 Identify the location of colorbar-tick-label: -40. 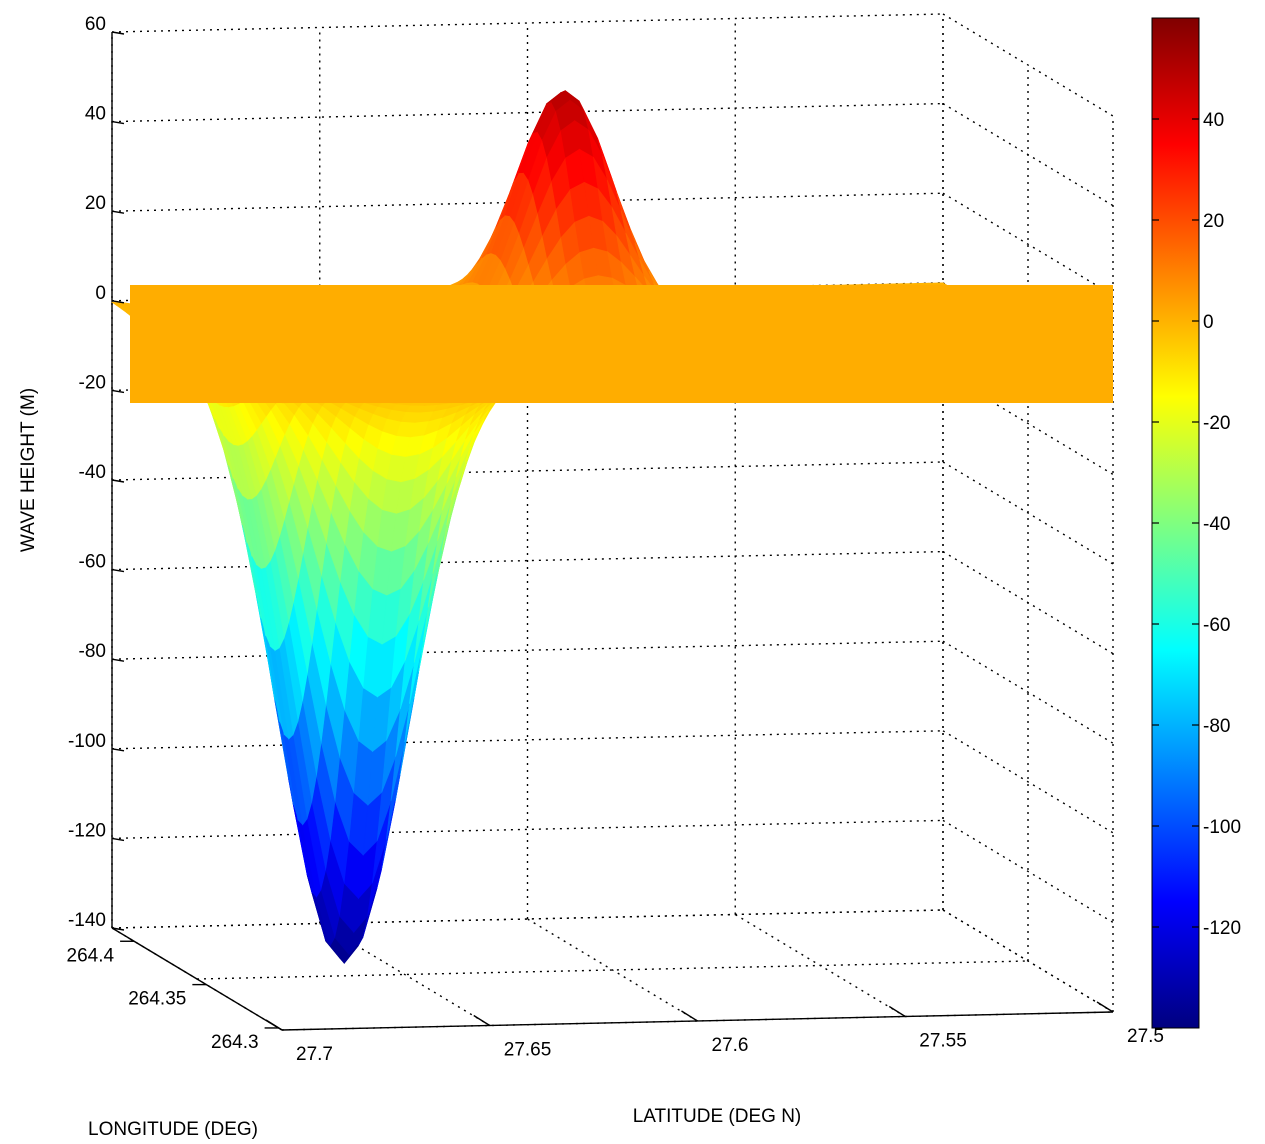
(1216, 524).